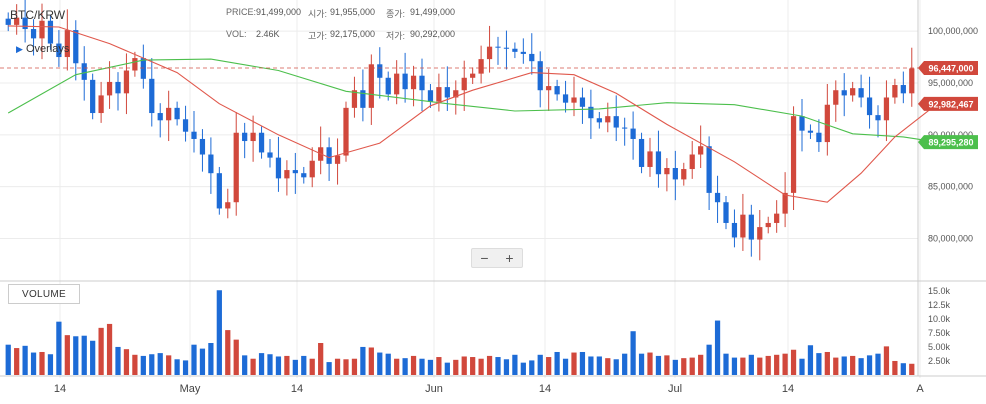 Image resolution: width=986 pixels, height=404 pixels. Describe the element at coordinates (190, 389) in the screenshot. I see `time-tick-label: May` at that location.